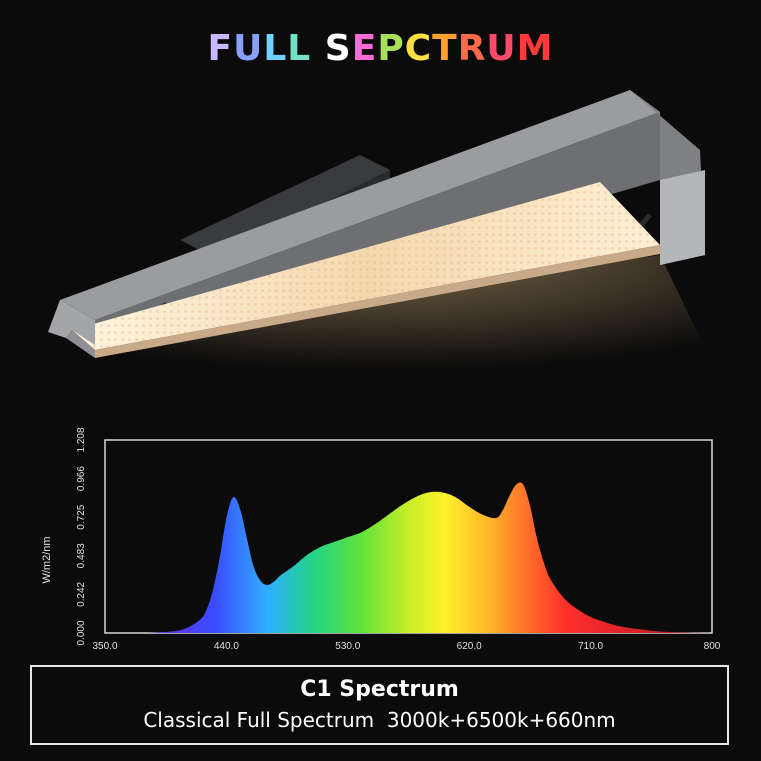 Image resolution: width=761 pixels, height=761 pixels. Describe the element at coordinates (418, 48) in the screenshot. I see `title-letter: C` at that location.